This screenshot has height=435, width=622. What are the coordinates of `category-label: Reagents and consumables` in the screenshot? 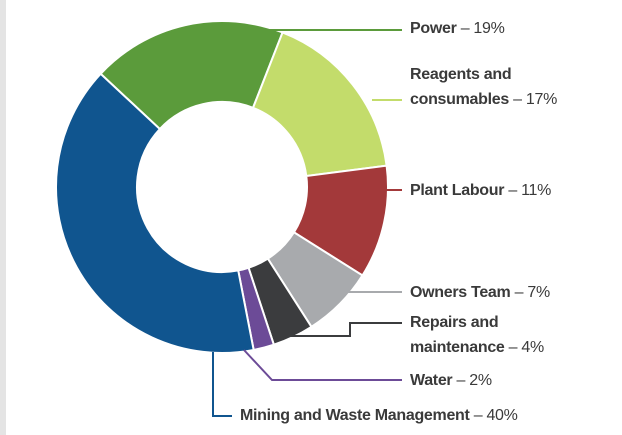 It's located at (461, 87).